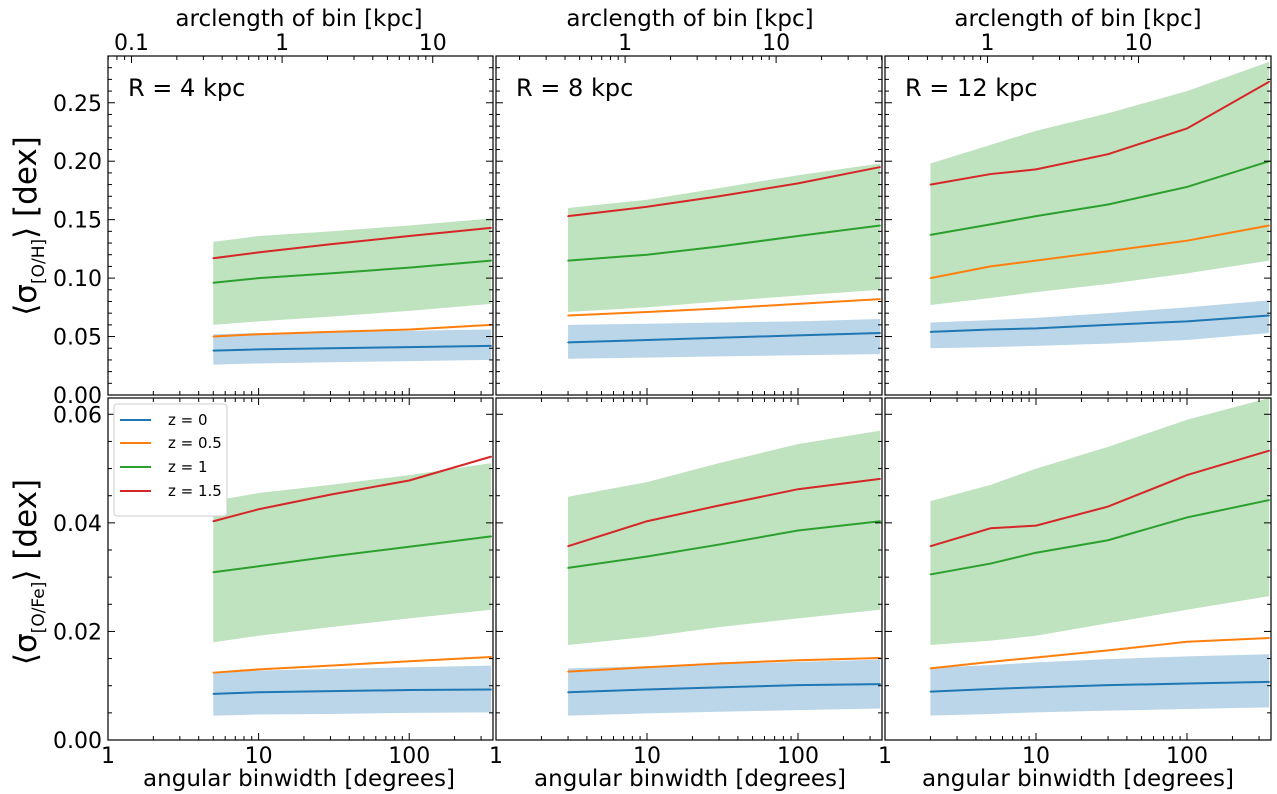 This screenshot has height=794, width=1277. Describe the element at coordinates (689, 213) in the screenshot. I see `panel-r8-oh: 1 10 R = 8 kpc` at that location.